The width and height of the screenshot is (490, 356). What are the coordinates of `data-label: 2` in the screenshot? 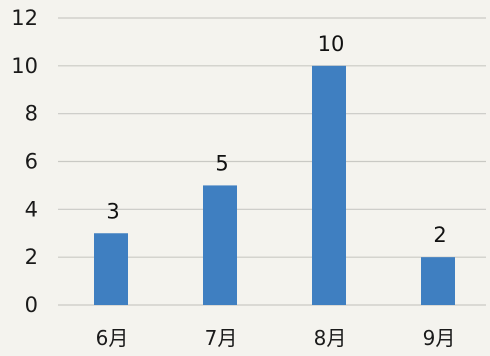 It's located at (439, 235).